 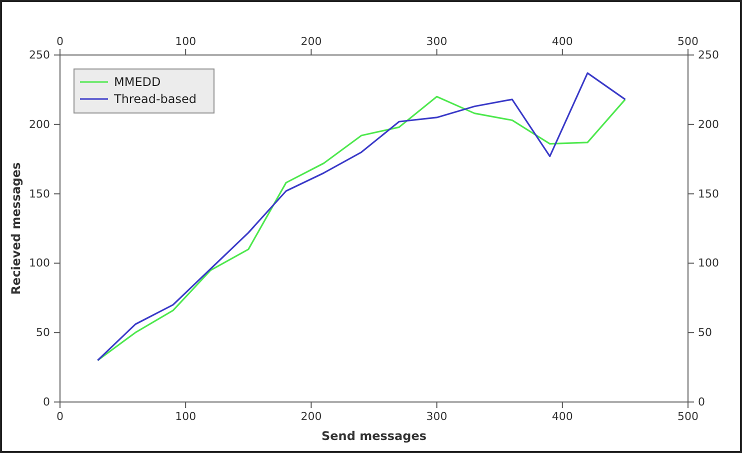 What do you see at coordinates (43, 333) in the screenshot?
I see `y-tick-label: 50` at bounding box center [43, 333].